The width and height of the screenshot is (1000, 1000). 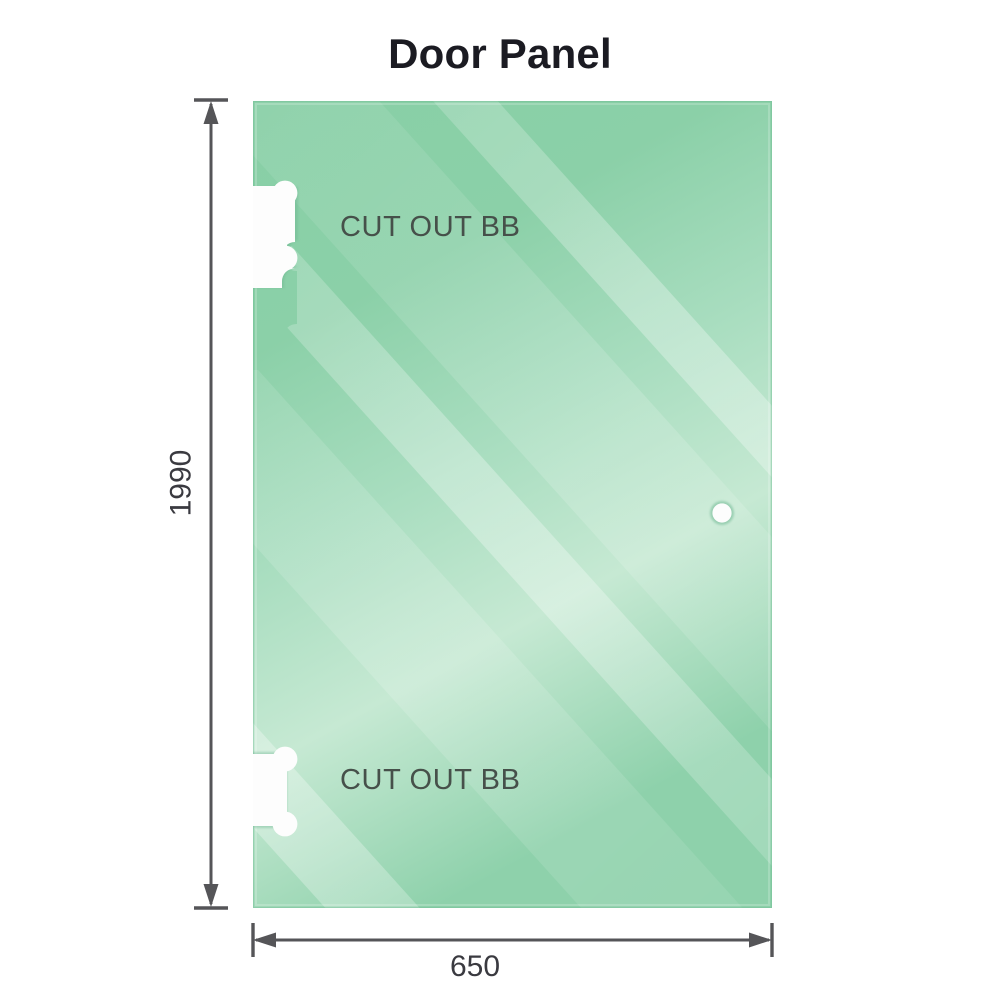 What do you see at coordinates (275, 791) in the screenshot?
I see `hinge-cutout-lower-shape` at bounding box center [275, 791].